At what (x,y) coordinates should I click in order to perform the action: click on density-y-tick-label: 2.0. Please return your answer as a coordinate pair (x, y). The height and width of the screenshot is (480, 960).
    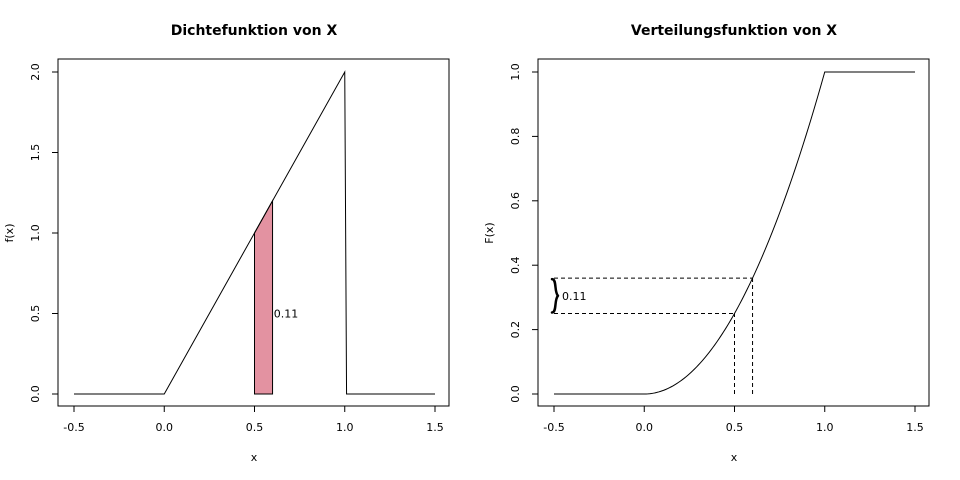
    Looking at the image, I should click on (35, 72).